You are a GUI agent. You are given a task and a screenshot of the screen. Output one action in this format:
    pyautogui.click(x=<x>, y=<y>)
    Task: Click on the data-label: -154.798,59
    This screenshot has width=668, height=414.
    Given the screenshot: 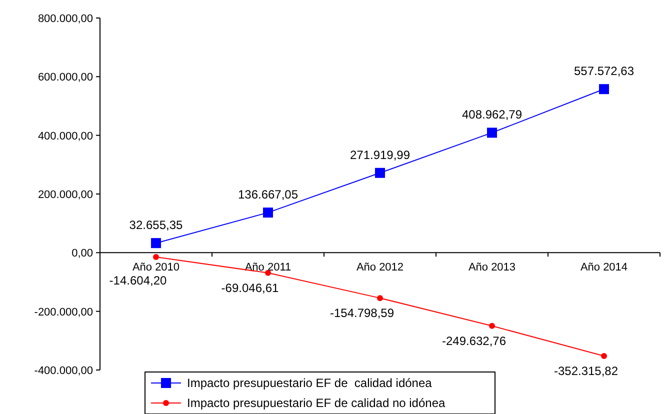 What is the action you would take?
    pyautogui.click(x=362, y=313)
    